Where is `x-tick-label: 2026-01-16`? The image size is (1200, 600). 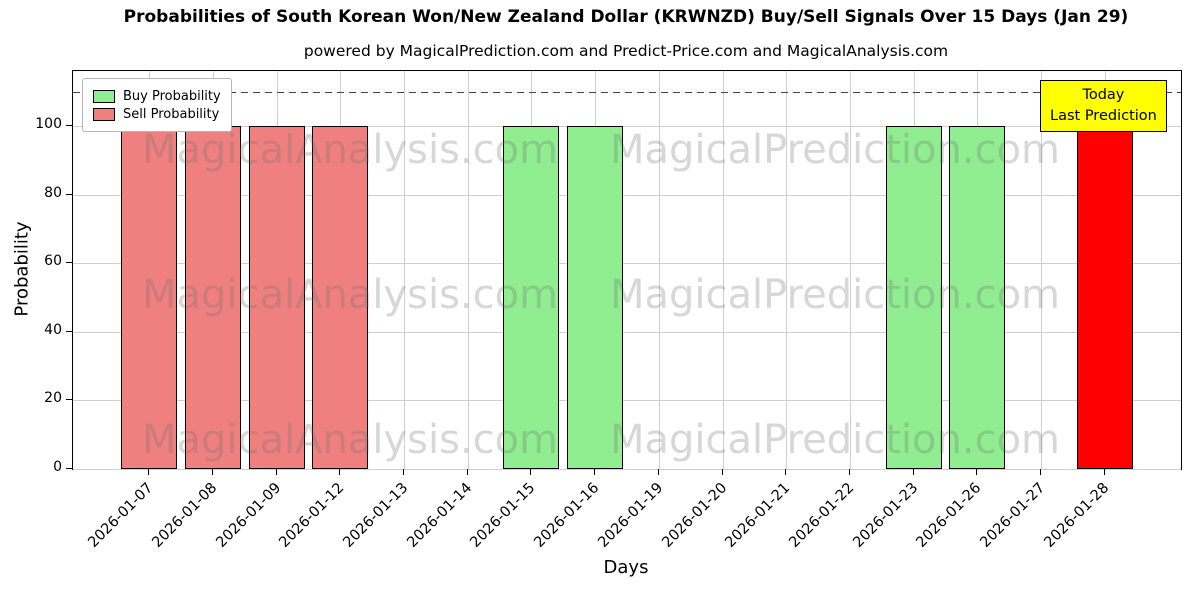
x-tick-label: 2026-01-16 is located at coordinates (567, 515).